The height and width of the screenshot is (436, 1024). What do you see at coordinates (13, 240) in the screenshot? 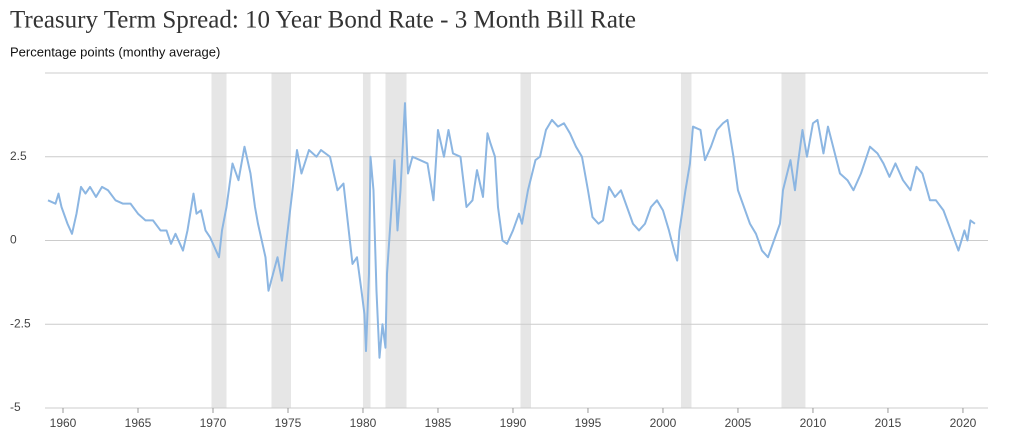
I see `y-tick-label: 0` at bounding box center [13, 240].